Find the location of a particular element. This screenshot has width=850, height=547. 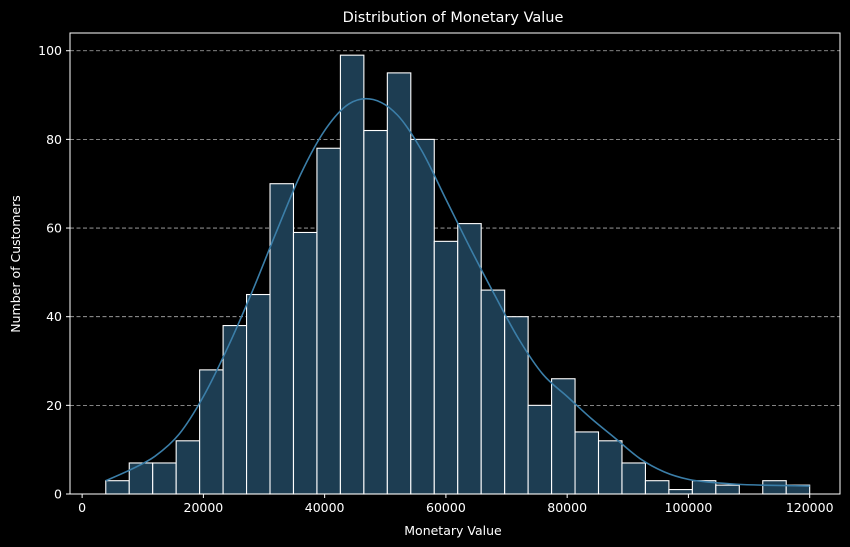

chart-title: Distribution of Monetary Value is located at coordinates (453, 18).